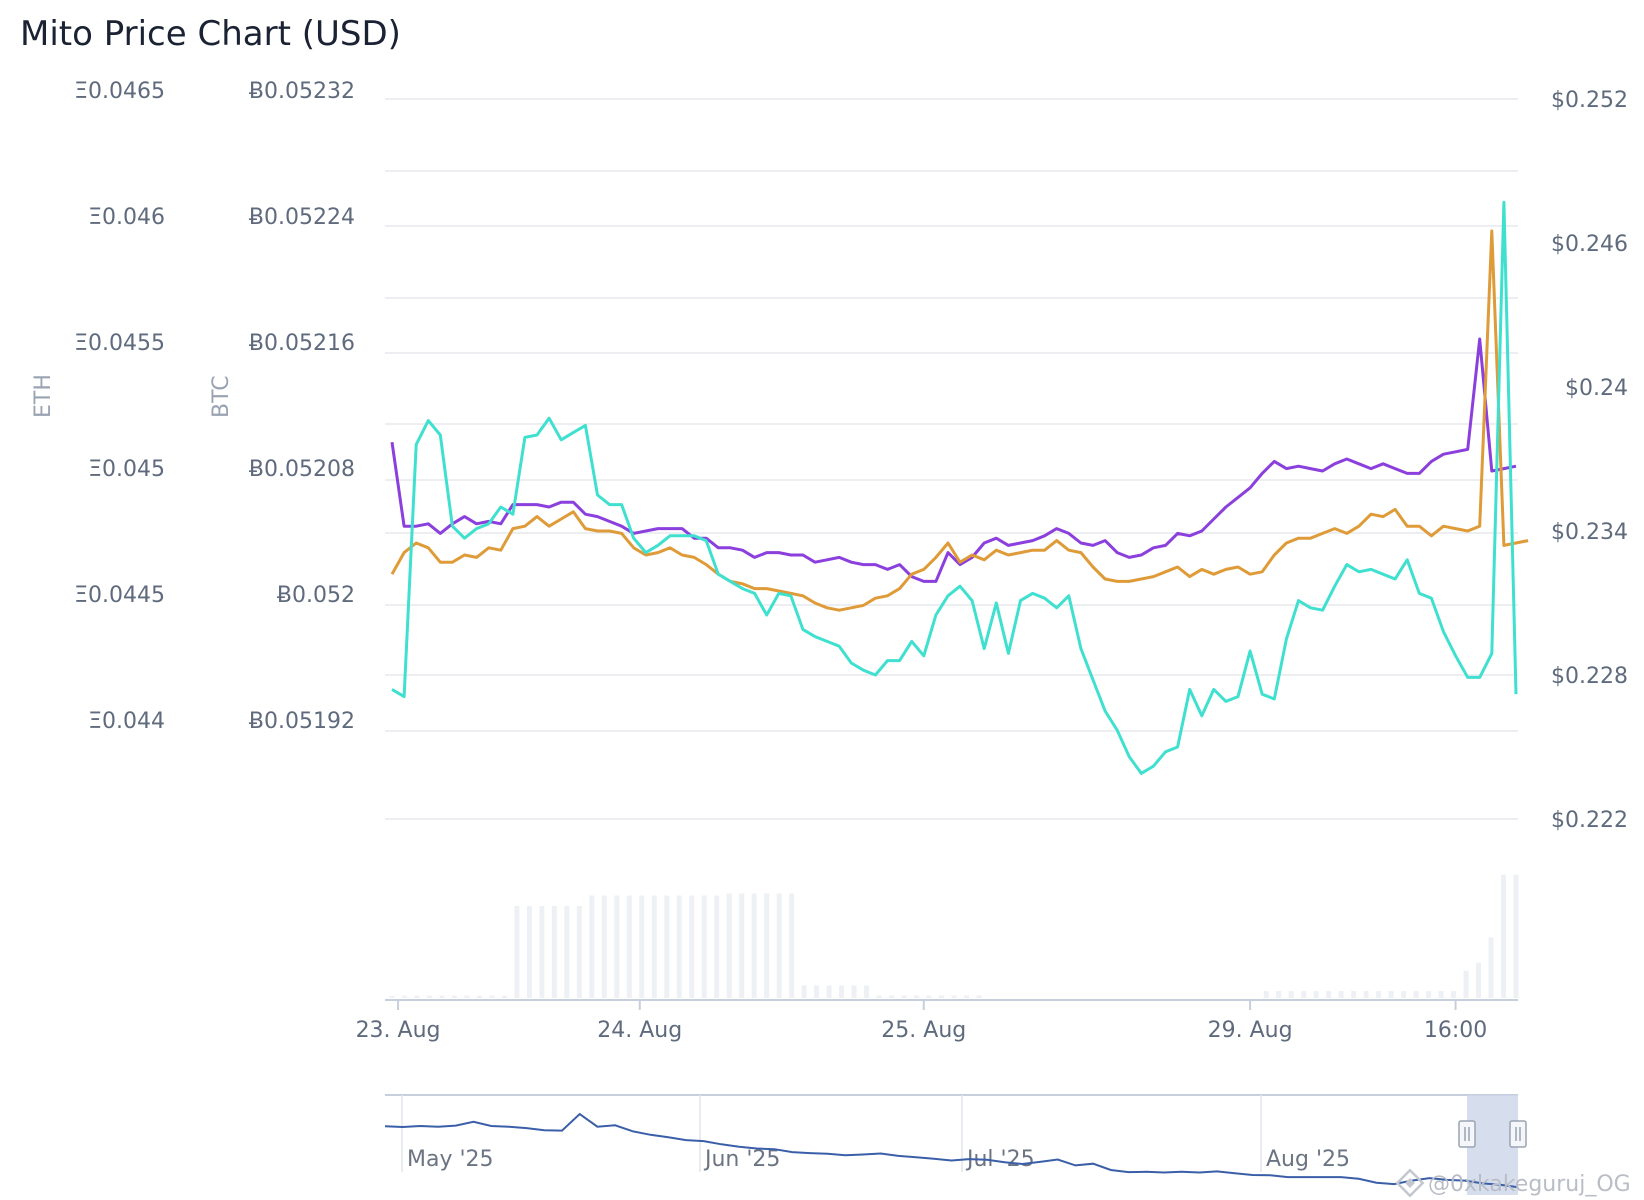 The height and width of the screenshot is (1200, 1644). I want to click on volume-bars, so click(954, 936).